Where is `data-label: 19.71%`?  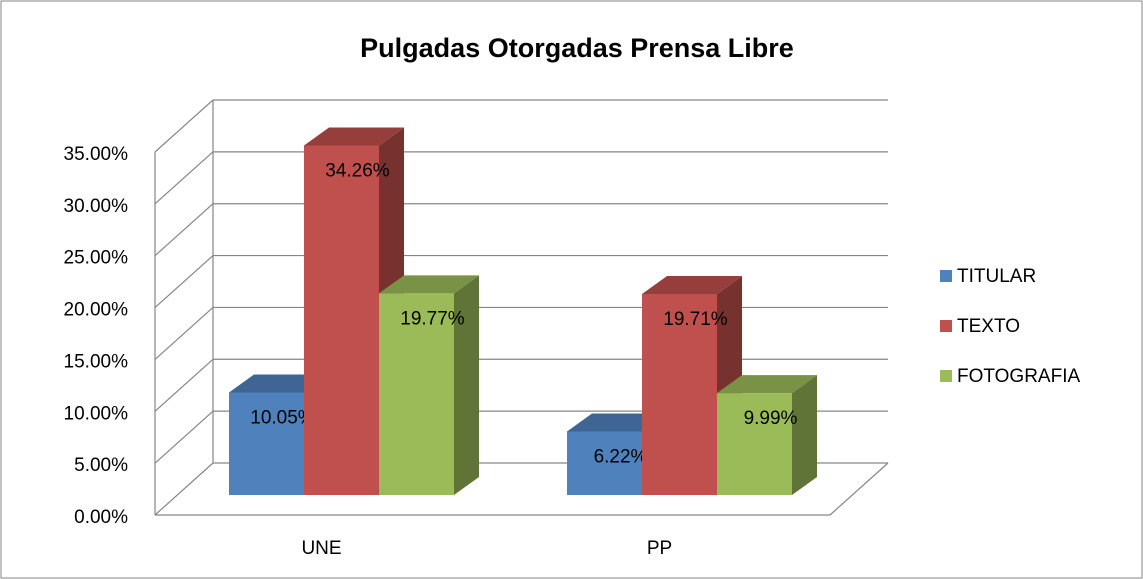
data-label: 19.71% is located at coordinates (695, 319).